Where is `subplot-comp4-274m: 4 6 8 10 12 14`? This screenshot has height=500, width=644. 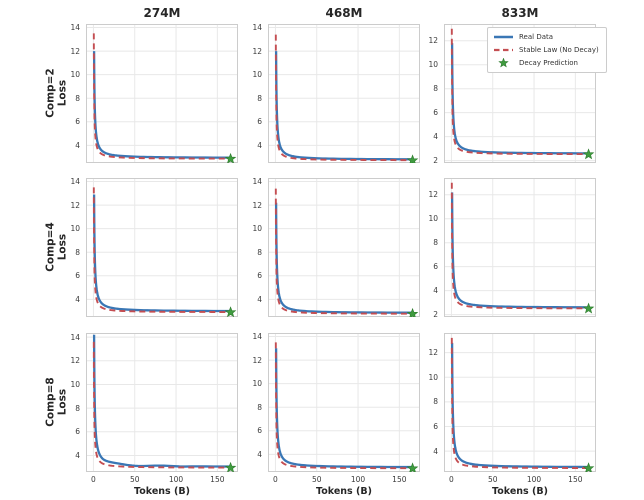 subplot-comp4-274m: 4 6 8 10 12 14 is located at coordinates (154, 247).